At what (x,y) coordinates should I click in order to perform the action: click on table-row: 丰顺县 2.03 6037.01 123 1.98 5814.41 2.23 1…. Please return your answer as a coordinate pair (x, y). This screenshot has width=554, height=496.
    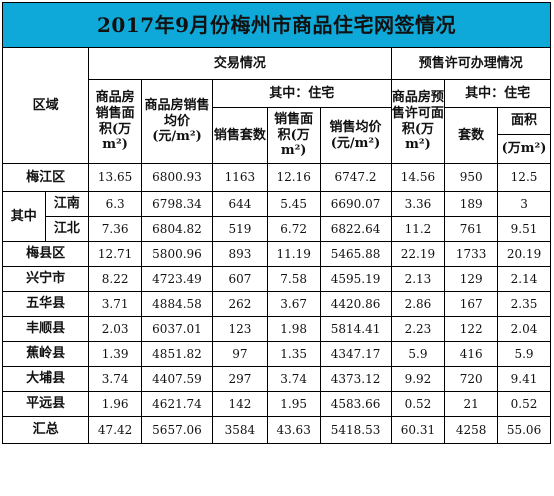
    Looking at the image, I should click on (276, 329).